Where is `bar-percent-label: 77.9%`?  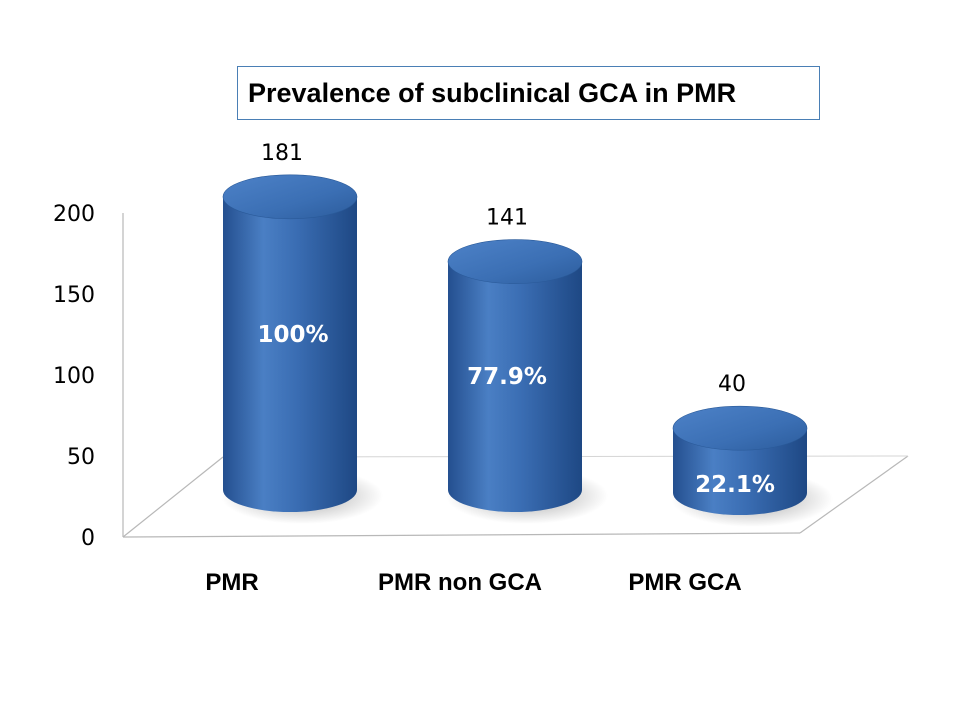 bar-percent-label: 77.9% is located at coordinates (507, 377).